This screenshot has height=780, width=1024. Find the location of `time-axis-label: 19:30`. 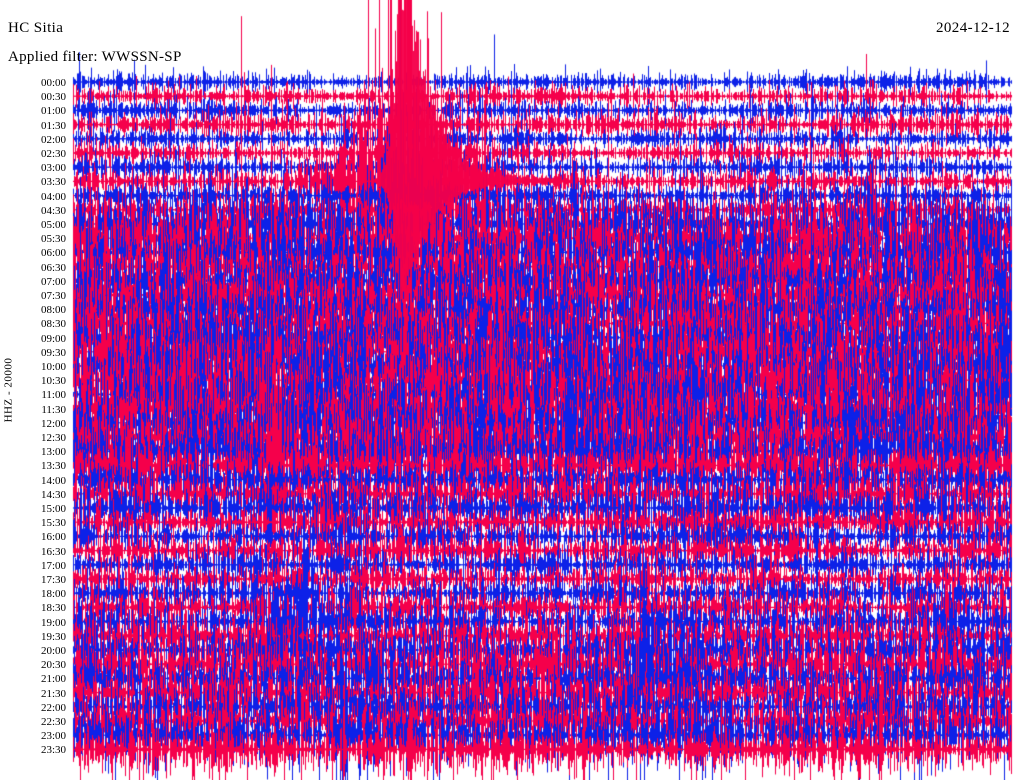

time-axis-label: 19:30 is located at coordinates (53, 636).